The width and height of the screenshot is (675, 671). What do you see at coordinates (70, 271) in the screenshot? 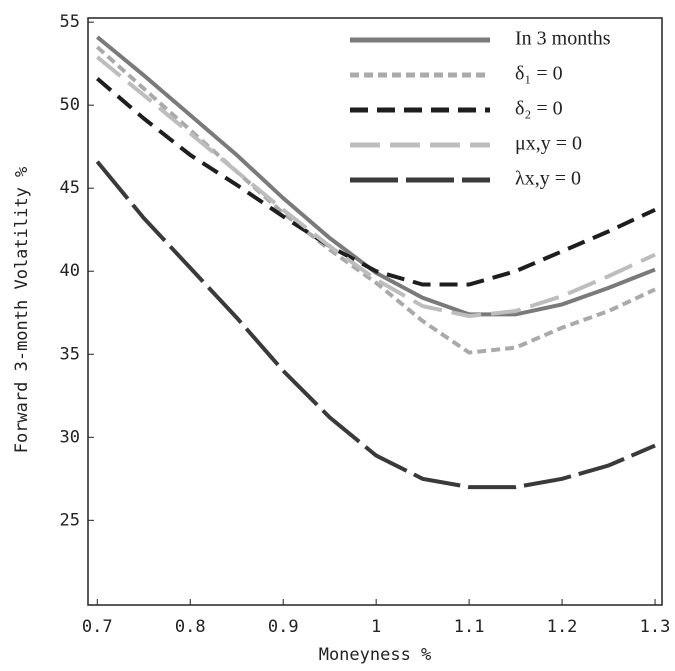
I see `y-tick-label: 40` at bounding box center [70, 271].